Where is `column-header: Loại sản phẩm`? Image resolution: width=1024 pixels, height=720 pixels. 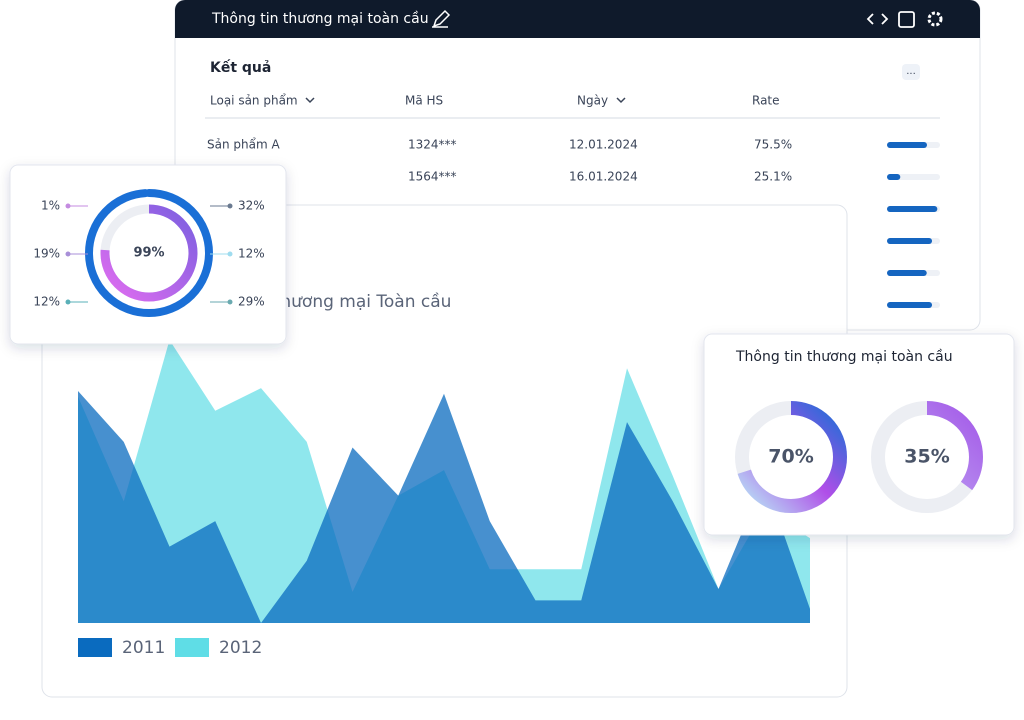 column-header: Loại sản phẩm is located at coordinates (254, 101).